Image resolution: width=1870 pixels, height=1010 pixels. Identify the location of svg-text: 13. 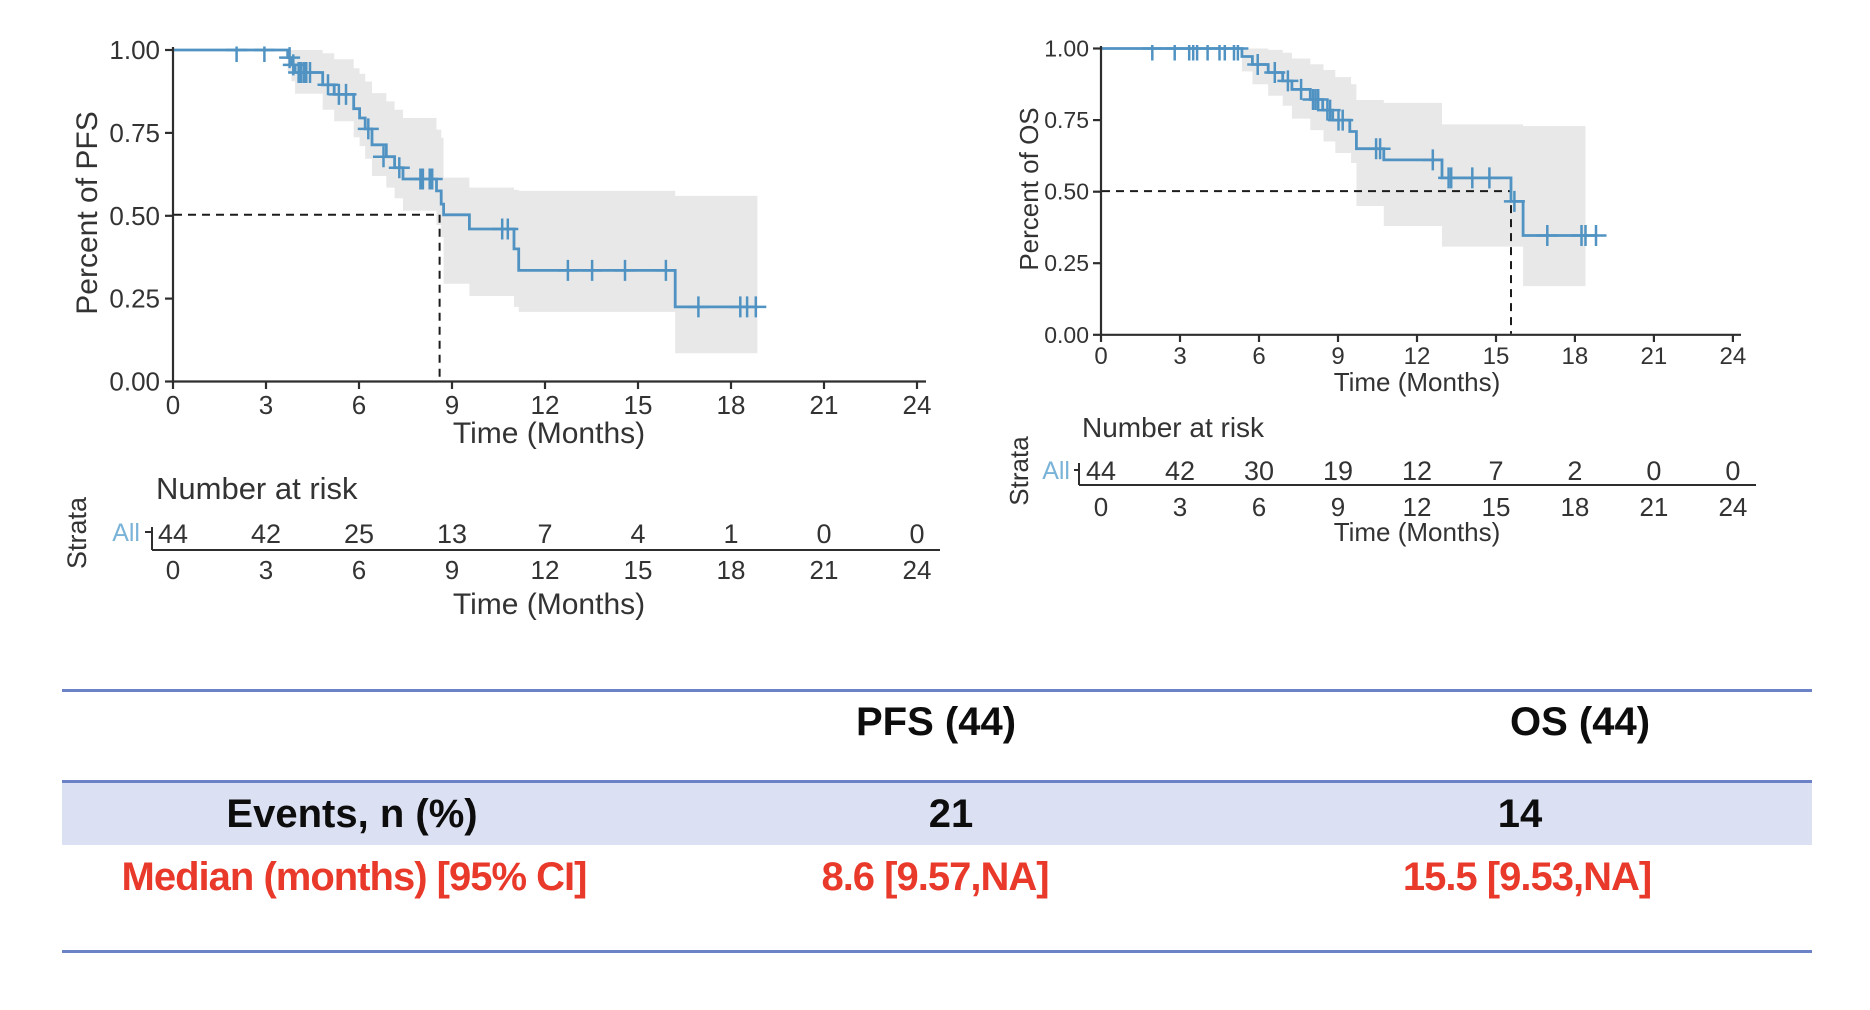
(452, 534).